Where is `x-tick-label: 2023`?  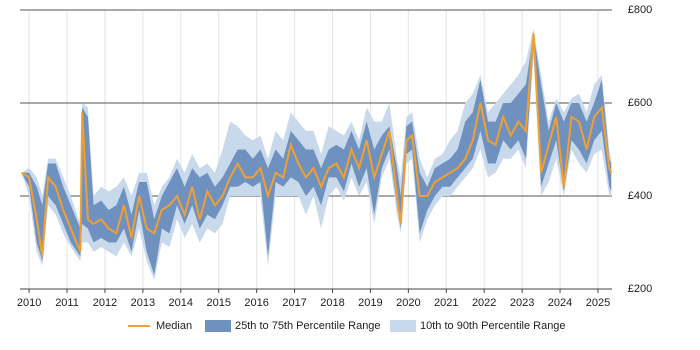
x-tick-label: 2023 is located at coordinates (522, 303).